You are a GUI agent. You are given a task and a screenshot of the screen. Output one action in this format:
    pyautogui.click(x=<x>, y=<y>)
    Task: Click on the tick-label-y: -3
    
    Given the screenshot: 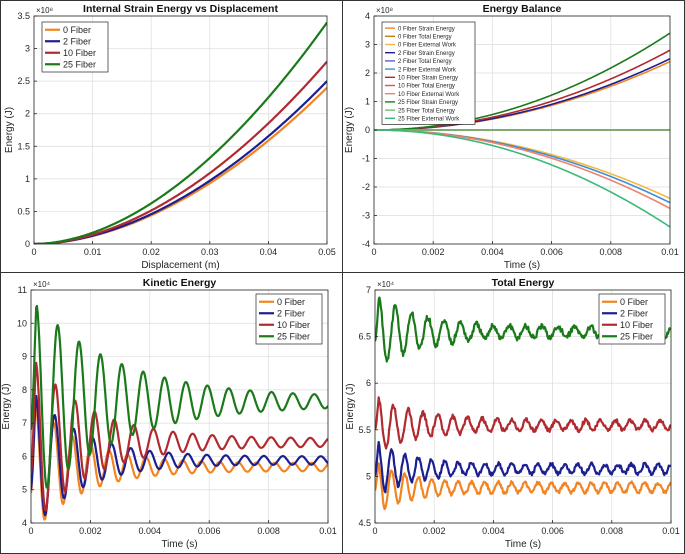 What is the action you would take?
    pyautogui.click(x=366, y=216)
    